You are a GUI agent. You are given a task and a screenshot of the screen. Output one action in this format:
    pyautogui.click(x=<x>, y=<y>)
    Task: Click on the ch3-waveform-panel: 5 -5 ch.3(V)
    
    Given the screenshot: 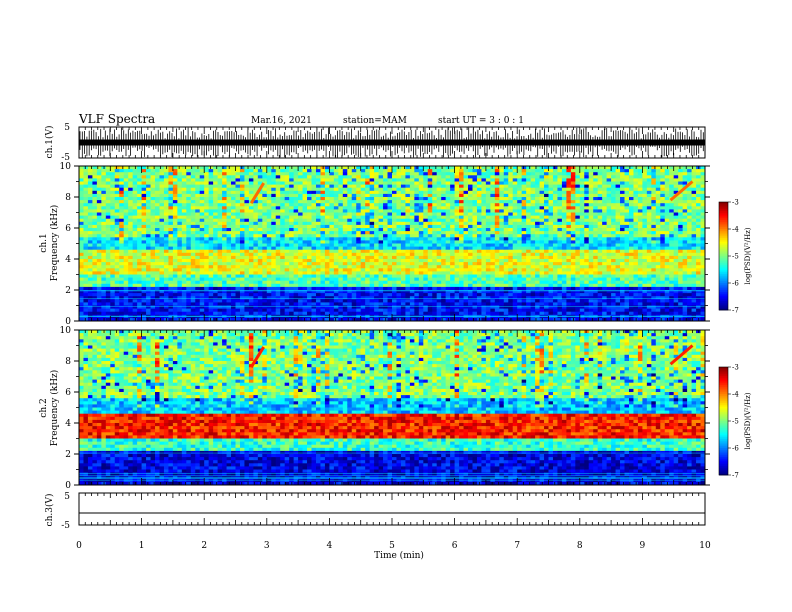 What is the action you would take?
    pyautogui.click(x=375, y=511)
    